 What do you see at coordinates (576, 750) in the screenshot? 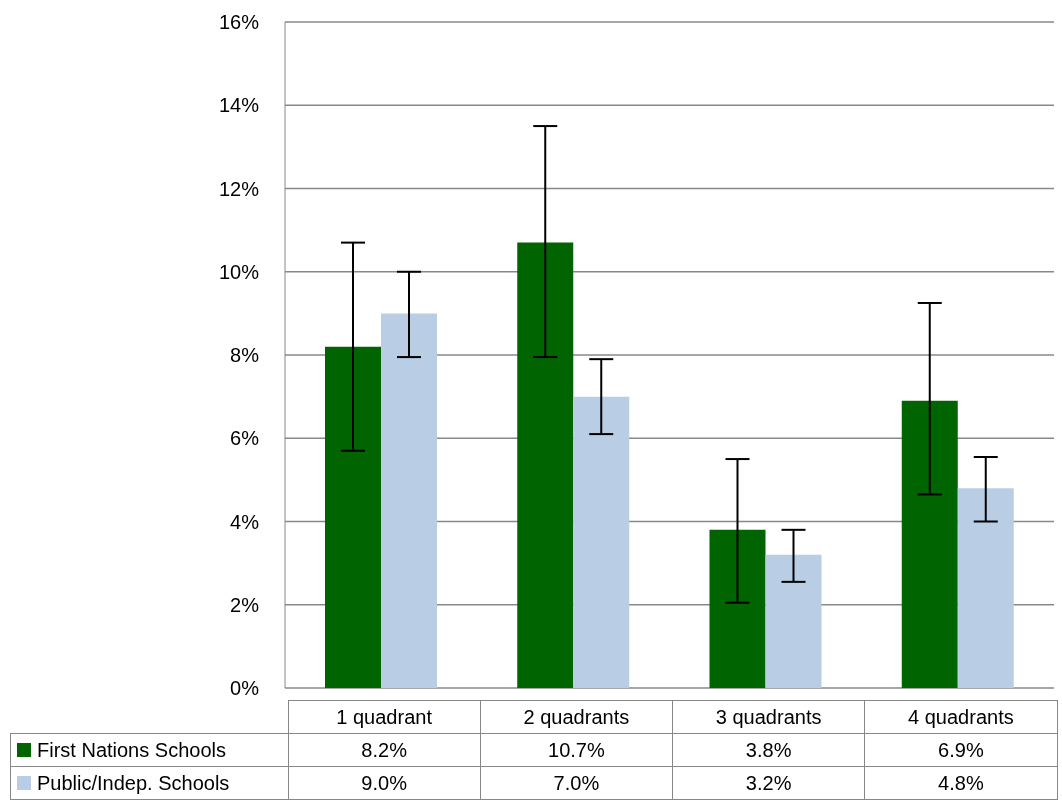
I see `data-label: 10.7%` at bounding box center [576, 750].